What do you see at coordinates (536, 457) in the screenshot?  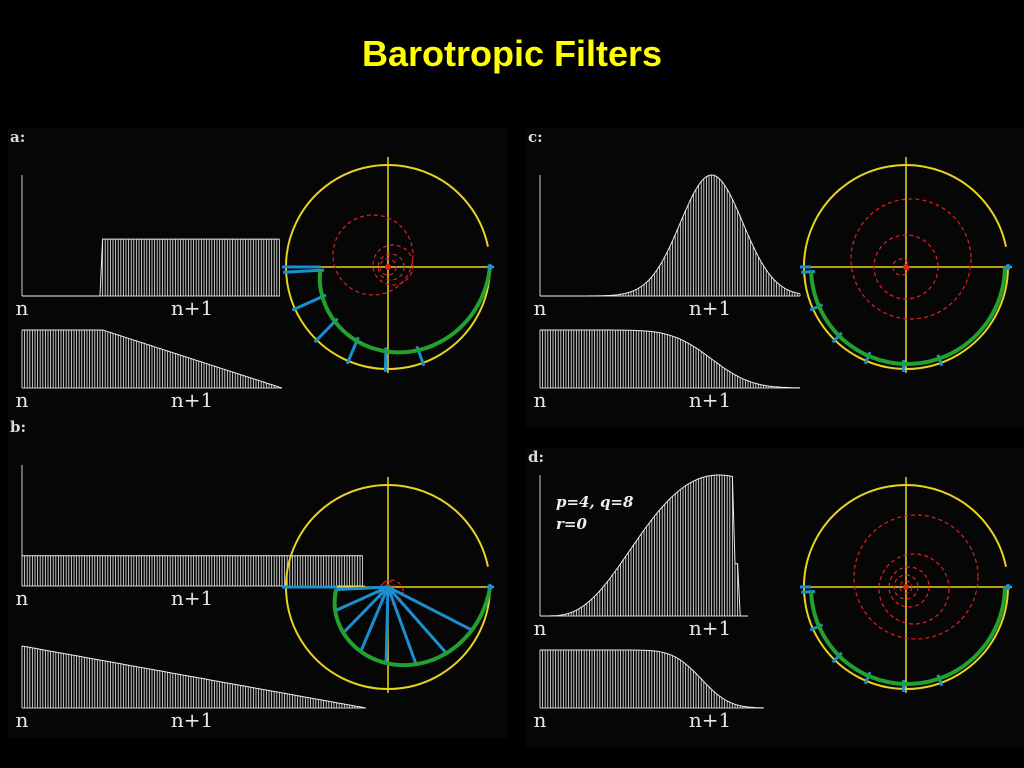 I see `panel-label: d:` at bounding box center [536, 457].